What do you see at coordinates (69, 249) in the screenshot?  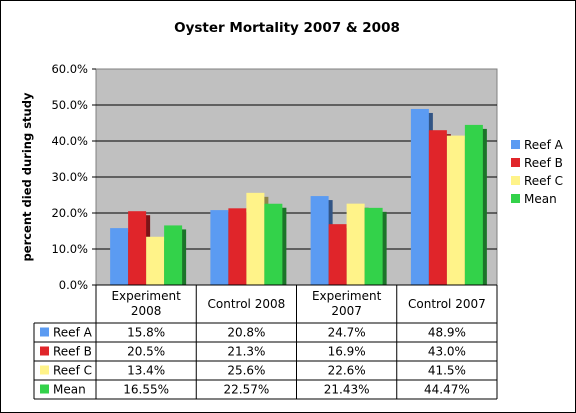 I see `y-tick-label: 10.0%` at bounding box center [69, 249].